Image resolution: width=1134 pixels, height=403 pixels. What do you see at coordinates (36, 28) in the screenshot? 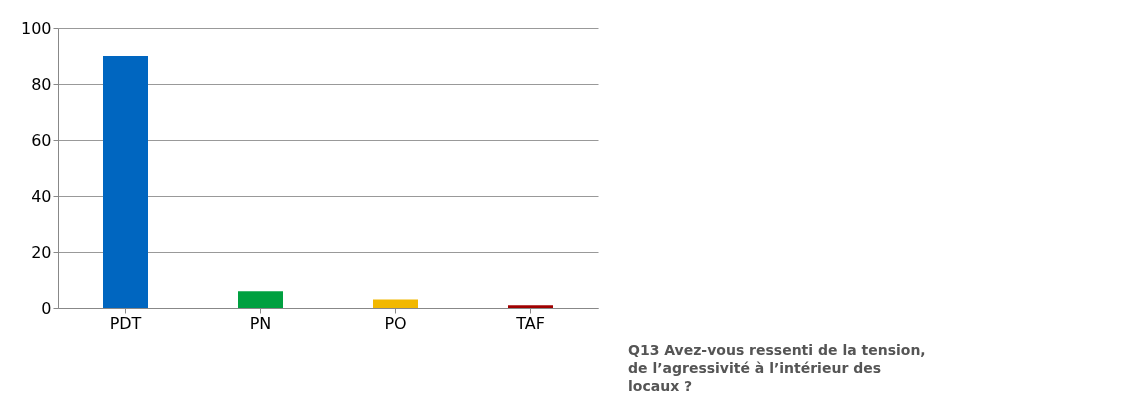
I see `y-tick-label: 100` at bounding box center [36, 28].